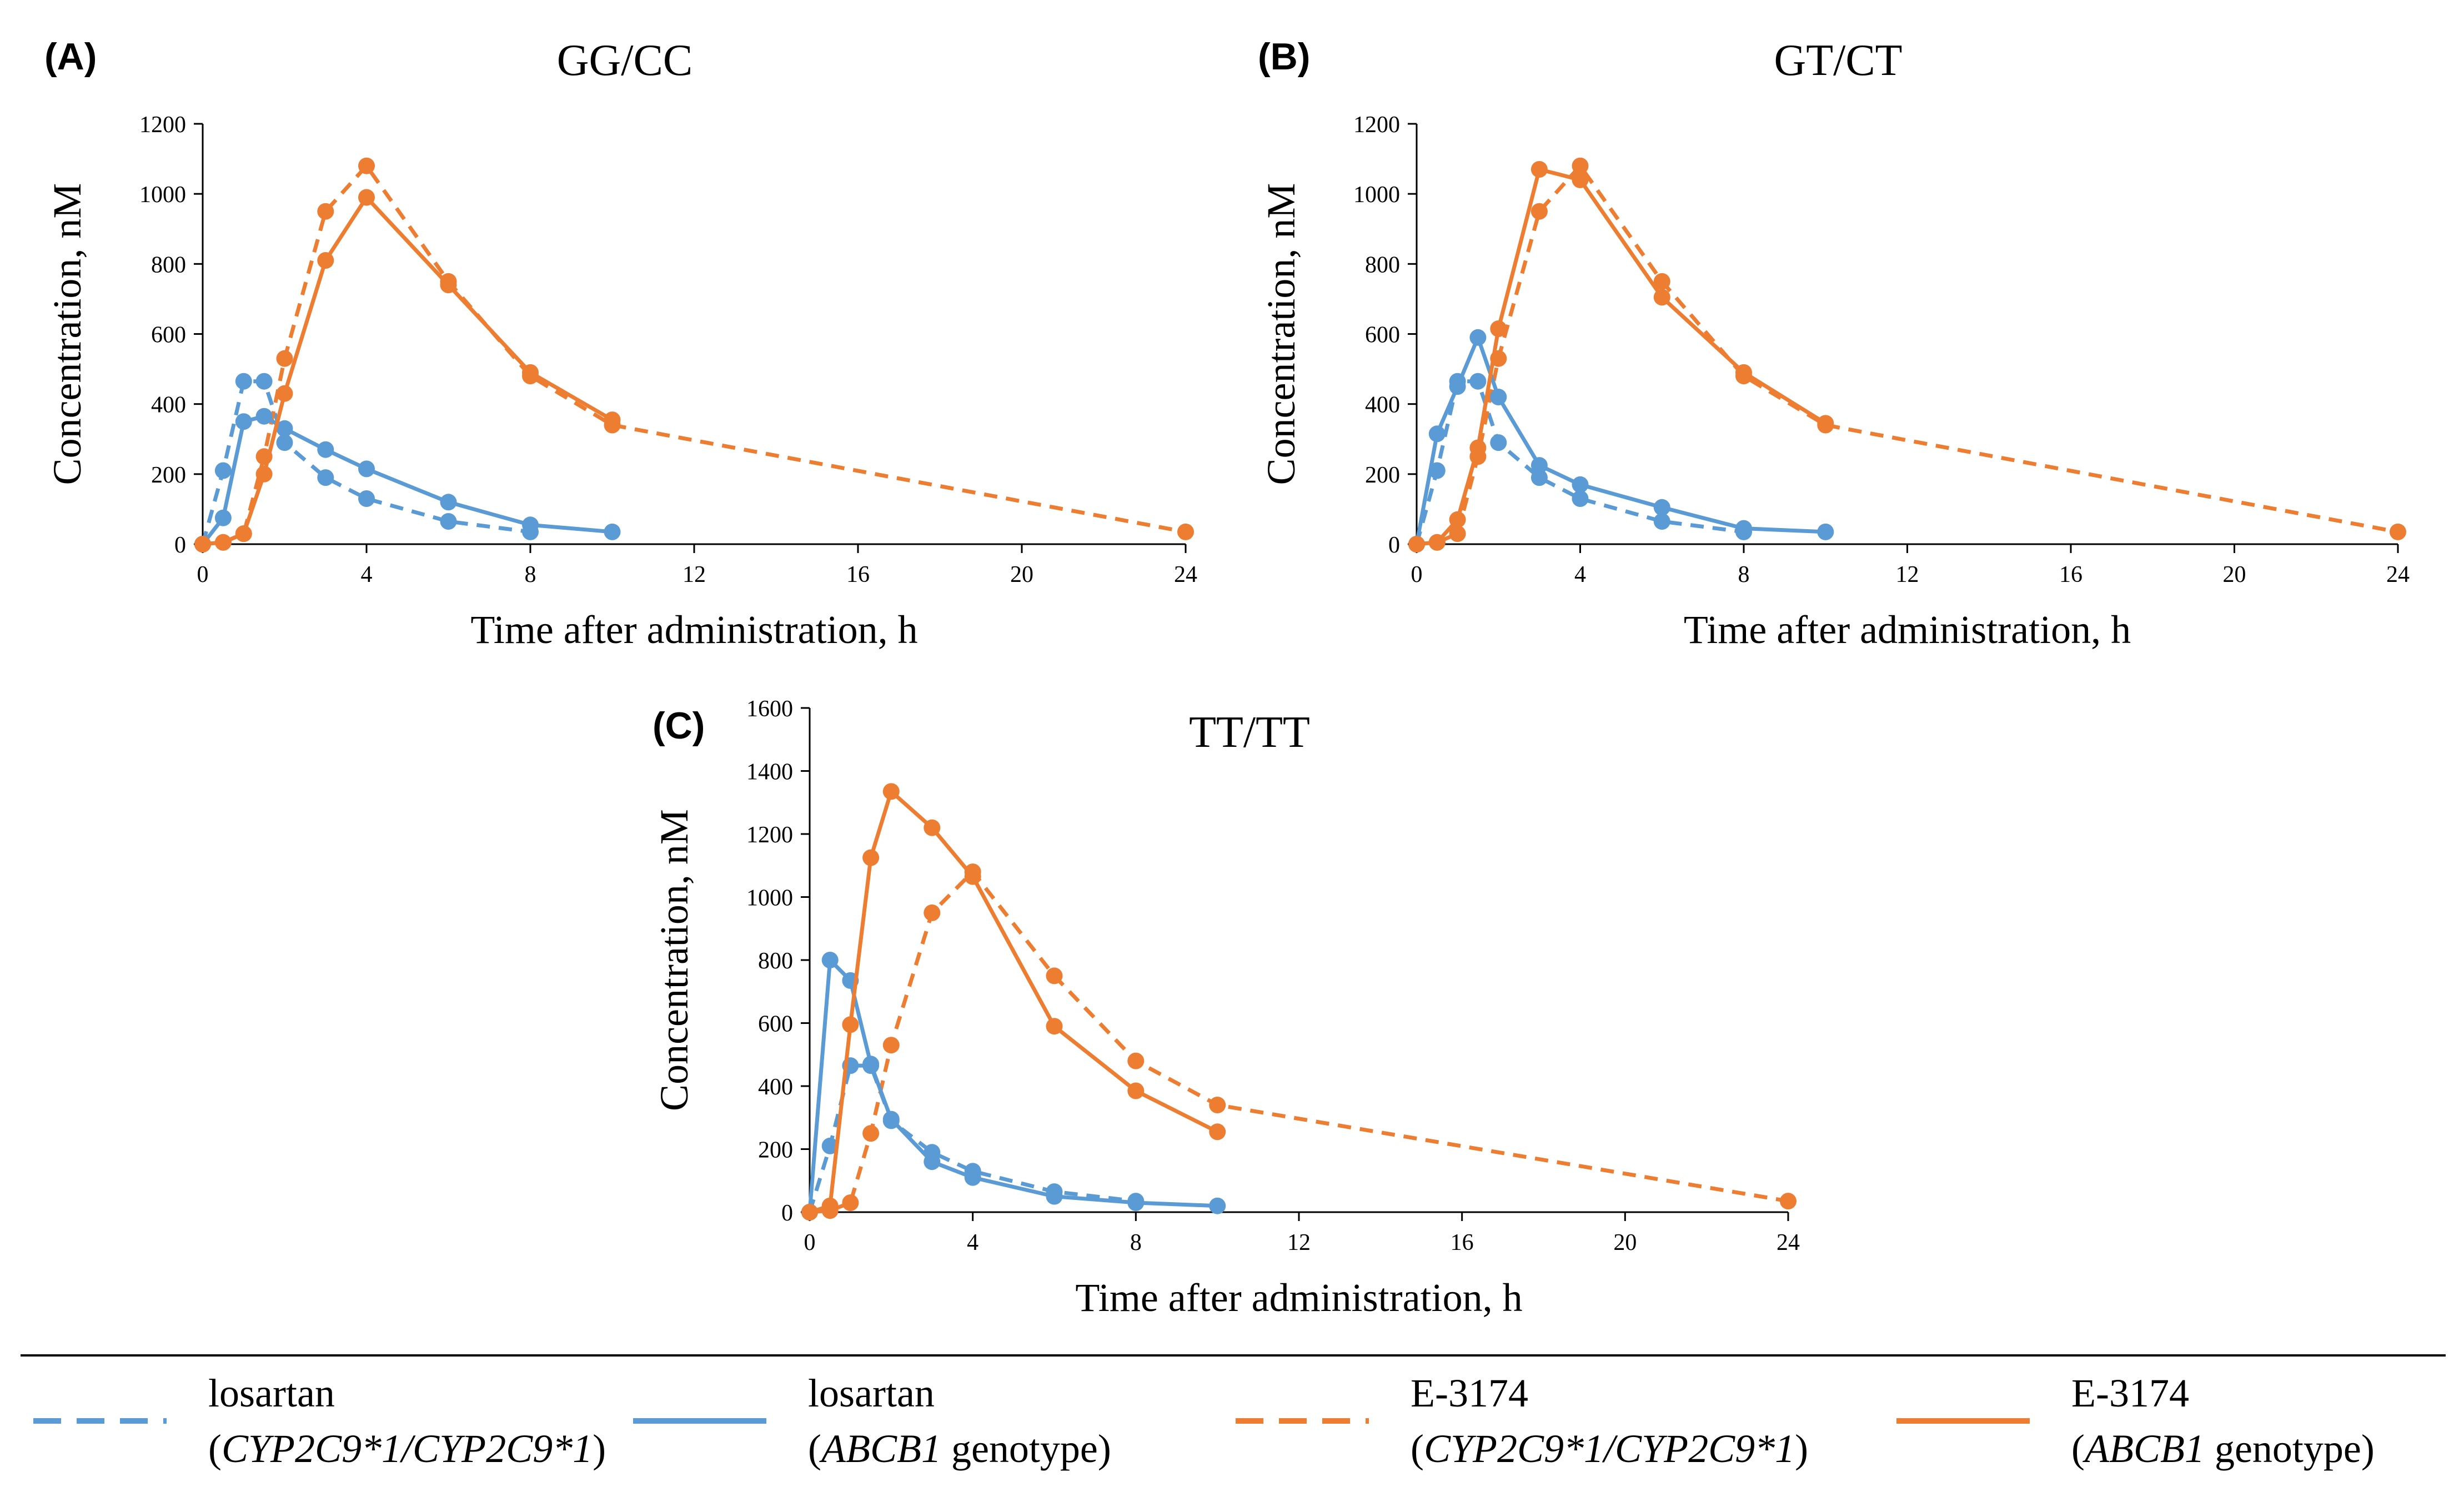 The height and width of the screenshot is (1497, 2464). What do you see at coordinates (407, 1448) in the screenshot?
I see `legend-label-line2: (CYP2C9*1/CYP2C9*1)` at bounding box center [407, 1448].